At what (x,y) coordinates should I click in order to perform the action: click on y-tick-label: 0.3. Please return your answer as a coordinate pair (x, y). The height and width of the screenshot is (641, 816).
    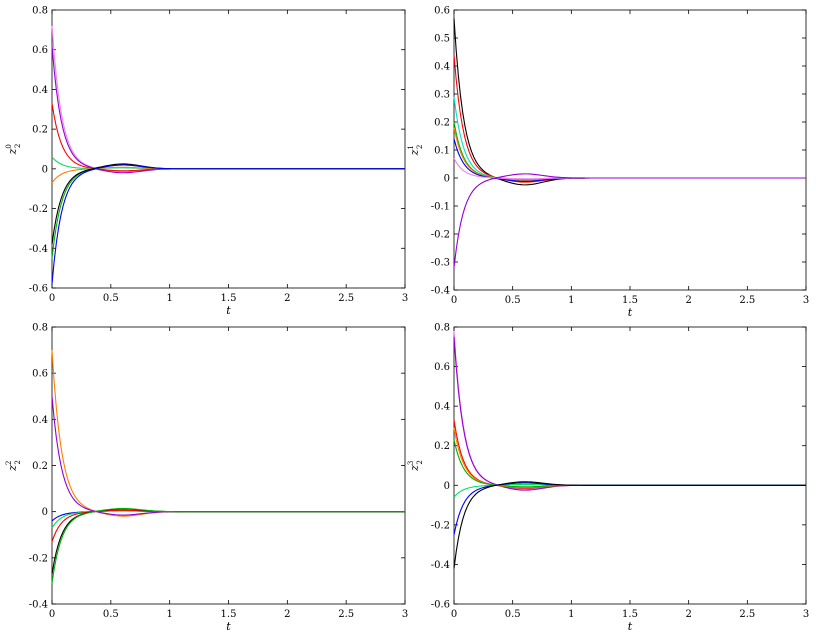
    Looking at the image, I should click on (442, 95).